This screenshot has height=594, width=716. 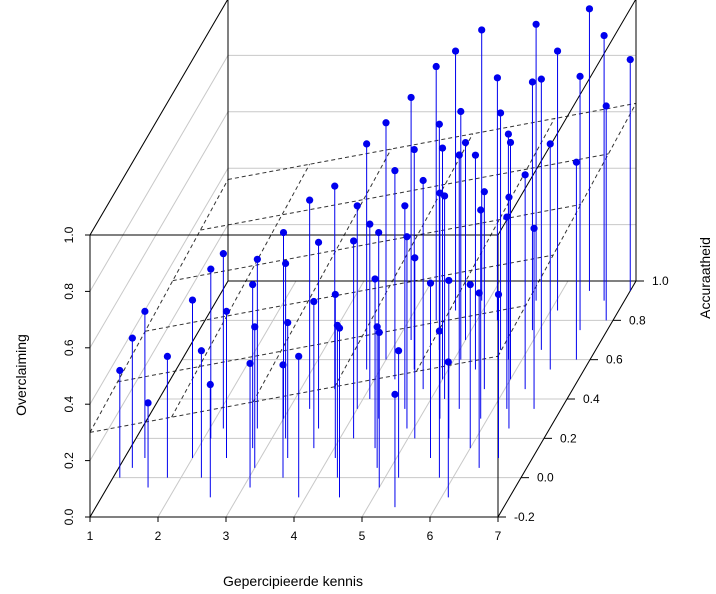 I want to click on y-tick-label: 0.4, so click(x=591, y=399).